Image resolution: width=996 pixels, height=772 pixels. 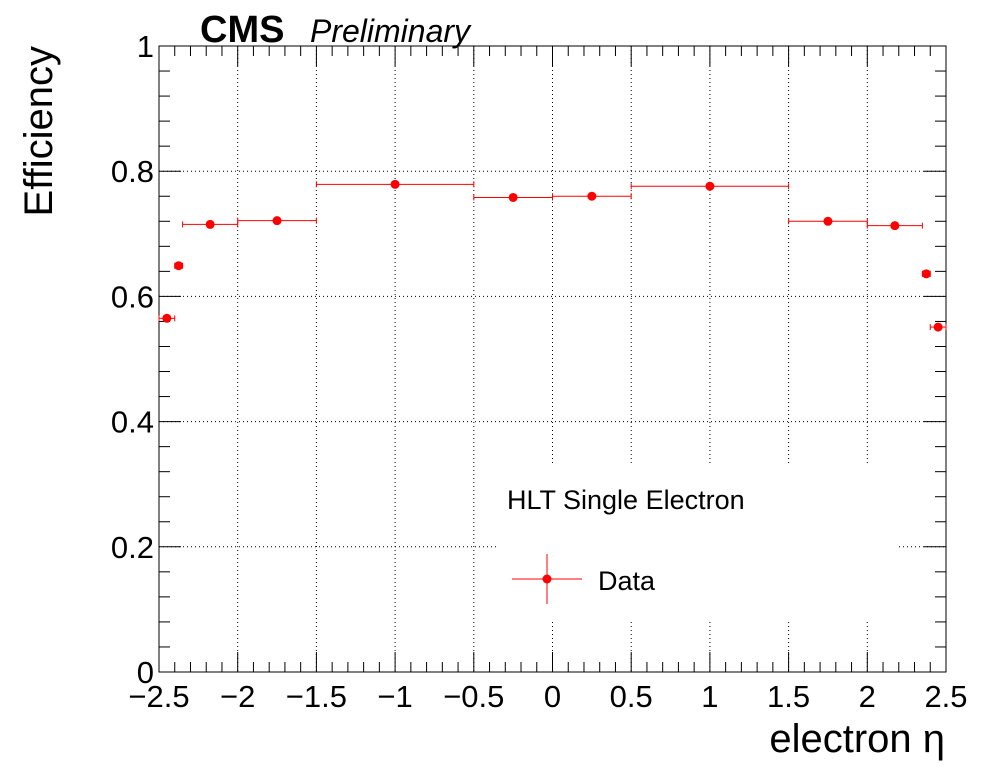 What do you see at coordinates (132, 422) in the screenshot?
I see `y-tick-label: 0.4` at bounding box center [132, 422].